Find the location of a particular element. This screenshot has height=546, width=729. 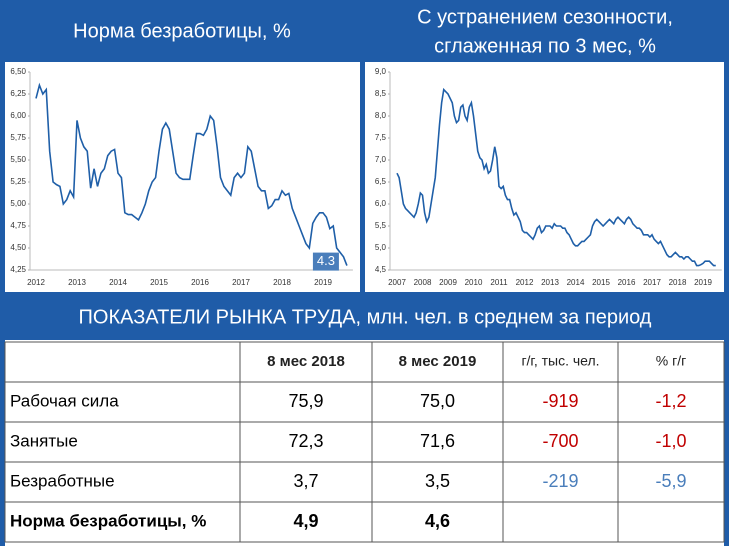

y-tick-label: 6,0 is located at coordinates (381, 203).